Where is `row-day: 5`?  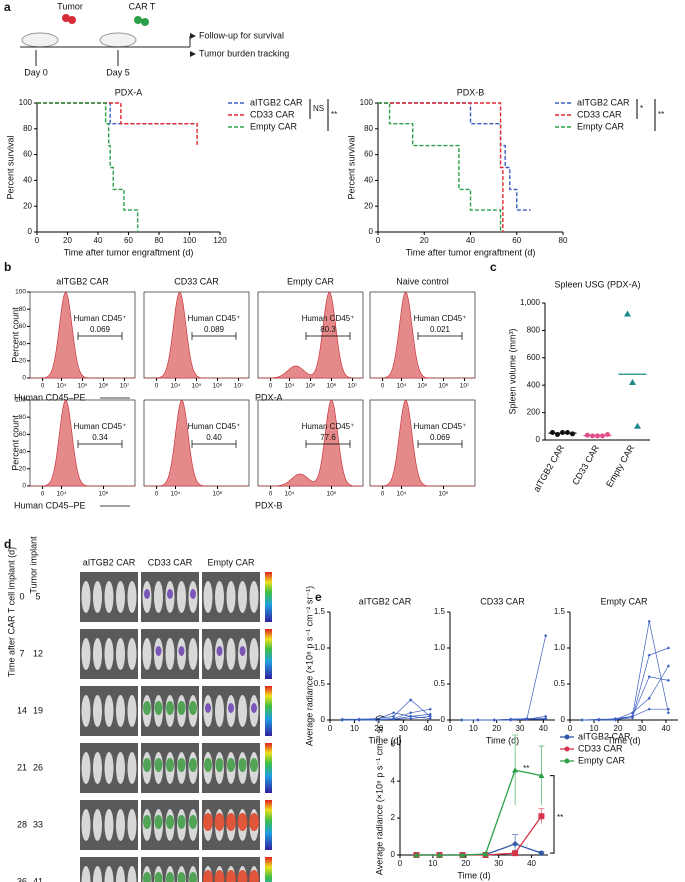 row-day: 5 is located at coordinates (37, 596).